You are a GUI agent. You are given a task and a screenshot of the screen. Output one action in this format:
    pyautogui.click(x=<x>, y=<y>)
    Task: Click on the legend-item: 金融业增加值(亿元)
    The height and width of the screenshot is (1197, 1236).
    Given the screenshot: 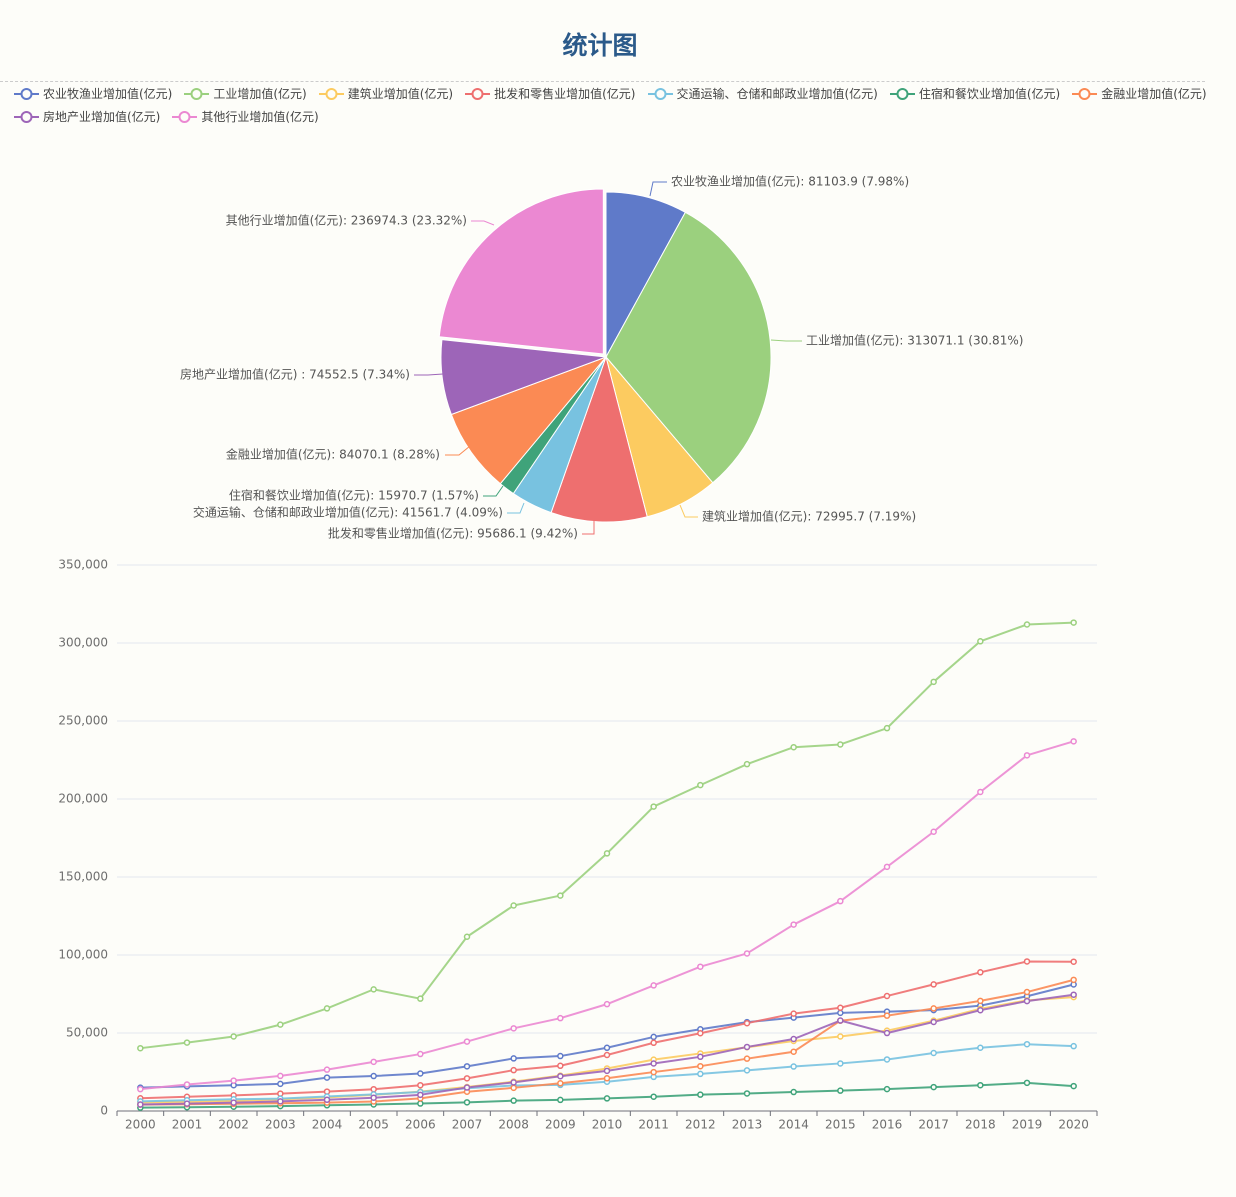 What is the action you would take?
    pyautogui.click(x=1139, y=93)
    